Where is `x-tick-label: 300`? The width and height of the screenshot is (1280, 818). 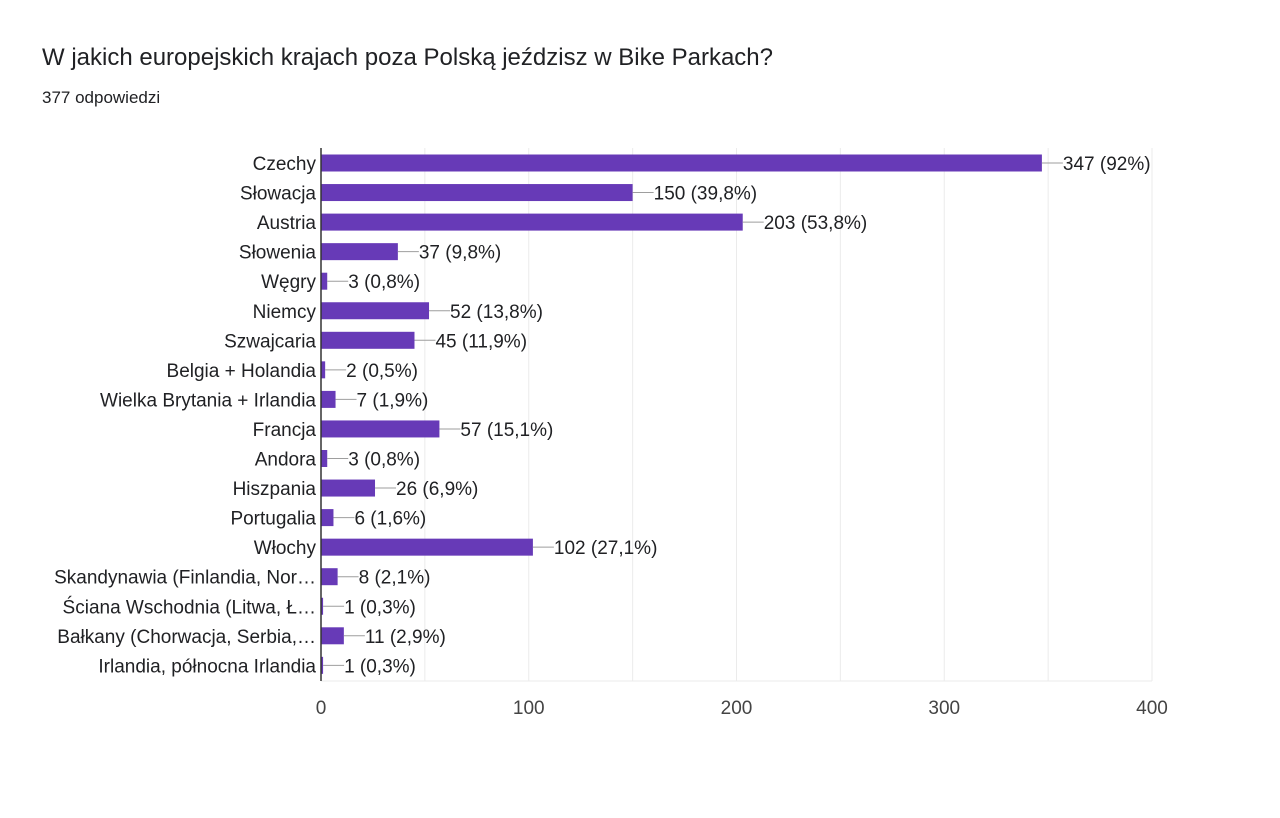 x-tick-label: 300 is located at coordinates (944, 708).